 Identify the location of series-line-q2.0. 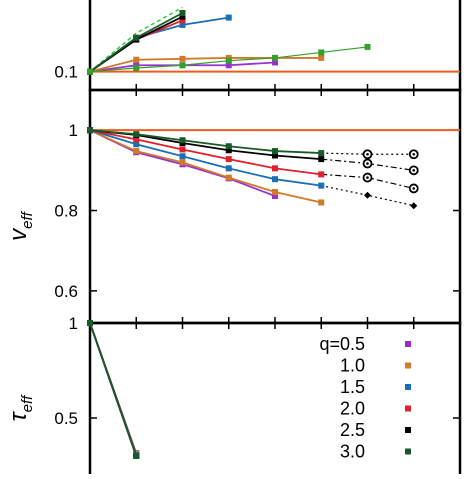
(205, 152).